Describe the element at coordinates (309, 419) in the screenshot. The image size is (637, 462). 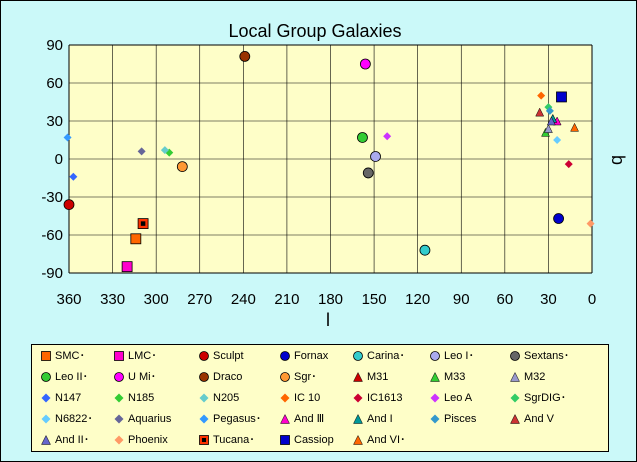
I see `legend-label: And Ⅲ` at that location.